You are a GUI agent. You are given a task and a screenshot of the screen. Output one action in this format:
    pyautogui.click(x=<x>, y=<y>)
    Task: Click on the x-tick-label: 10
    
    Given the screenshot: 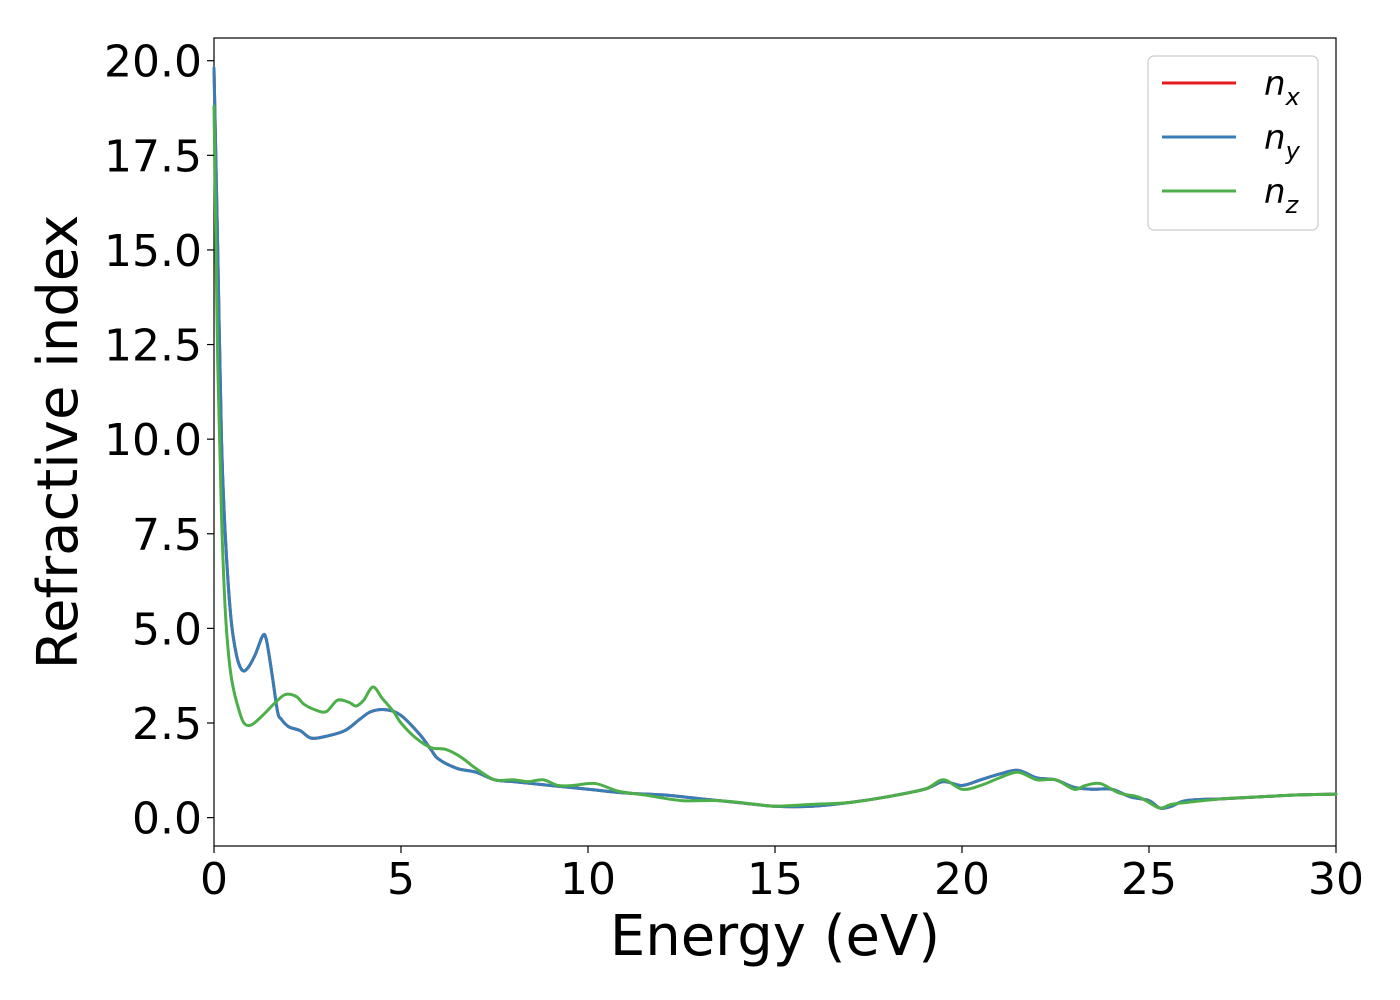 What is the action you would take?
    pyautogui.click(x=588, y=879)
    